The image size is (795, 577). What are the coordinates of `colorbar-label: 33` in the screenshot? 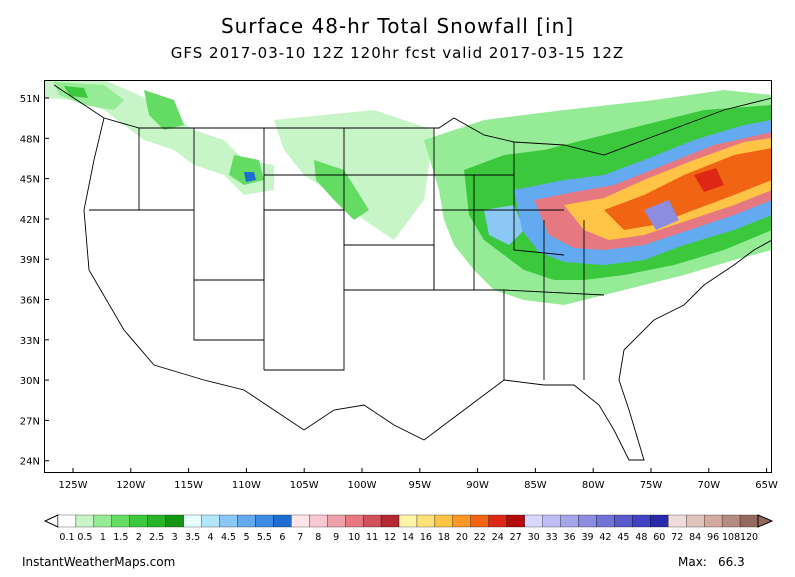 It's located at (552, 537).